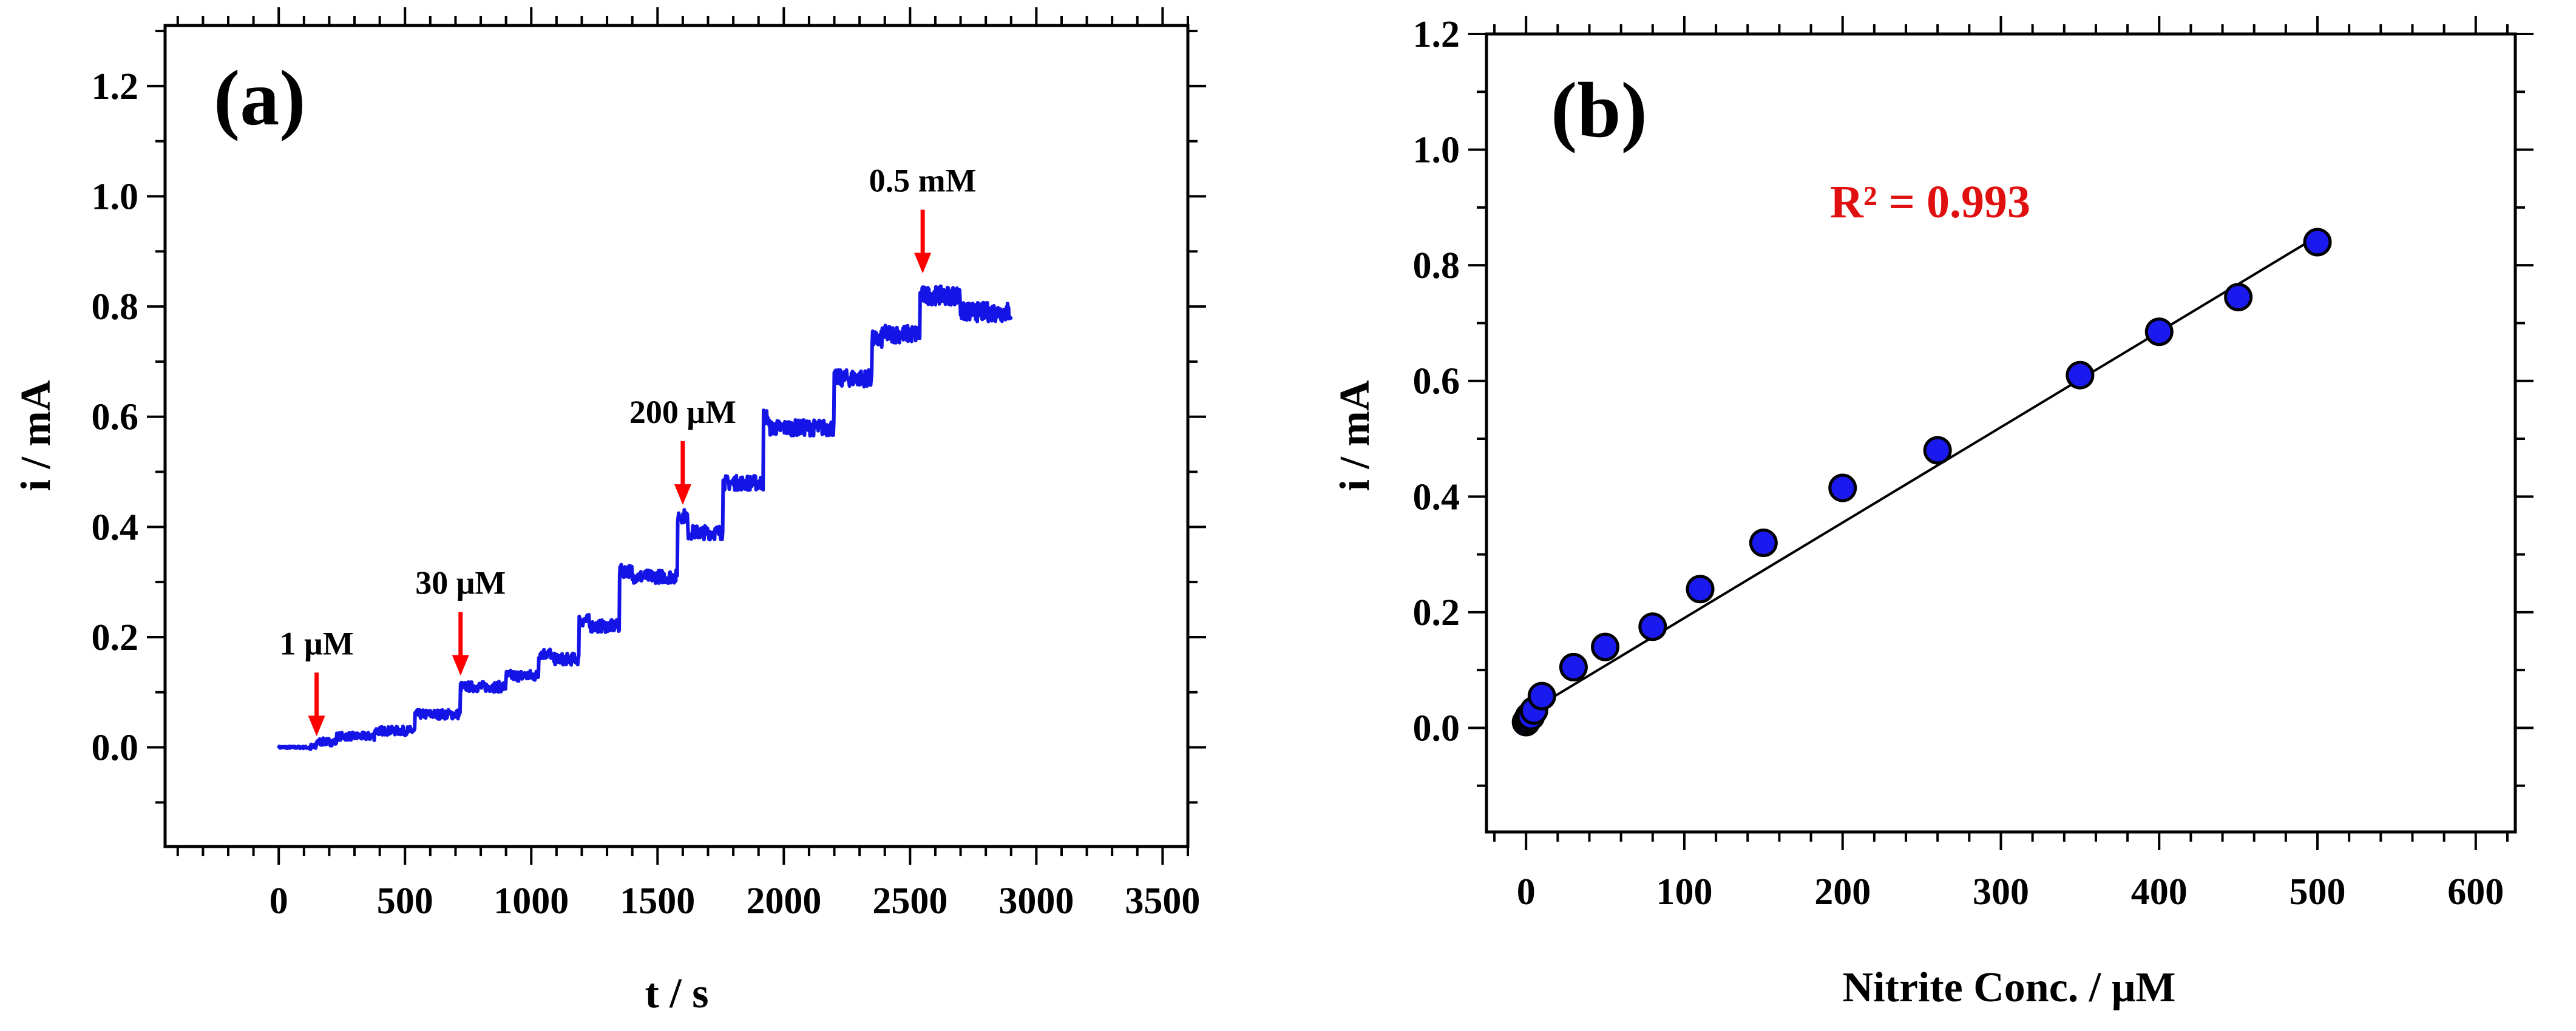 This screenshot has height=1031, width=2576. Describe the element at coordinates (1355, 435) in the screenshot. I see `panel-b-y-axis-title: i / mA` at that location.